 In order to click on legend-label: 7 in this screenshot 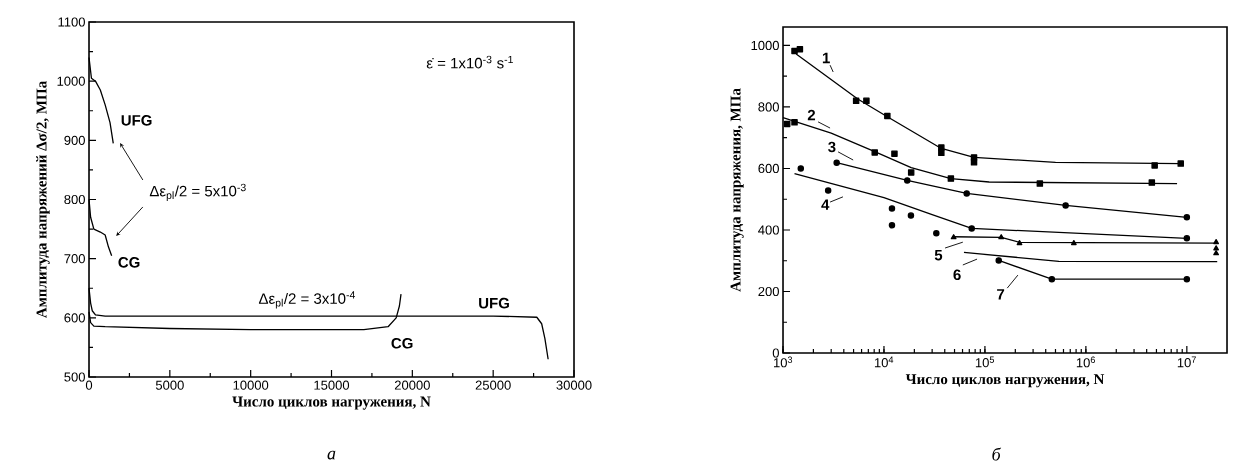, I will do `click(1001, 294)`.